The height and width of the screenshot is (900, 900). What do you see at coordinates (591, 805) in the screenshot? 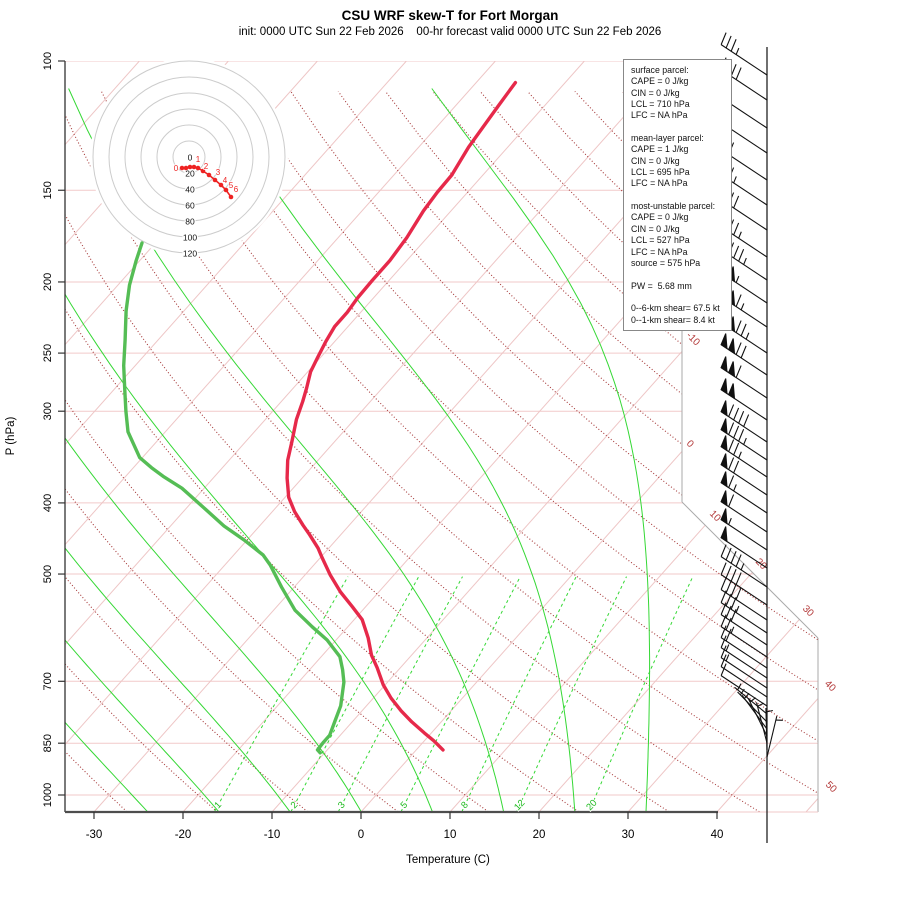
I see `mixing-ratio-label: 20` at bounding box center [591, 805].